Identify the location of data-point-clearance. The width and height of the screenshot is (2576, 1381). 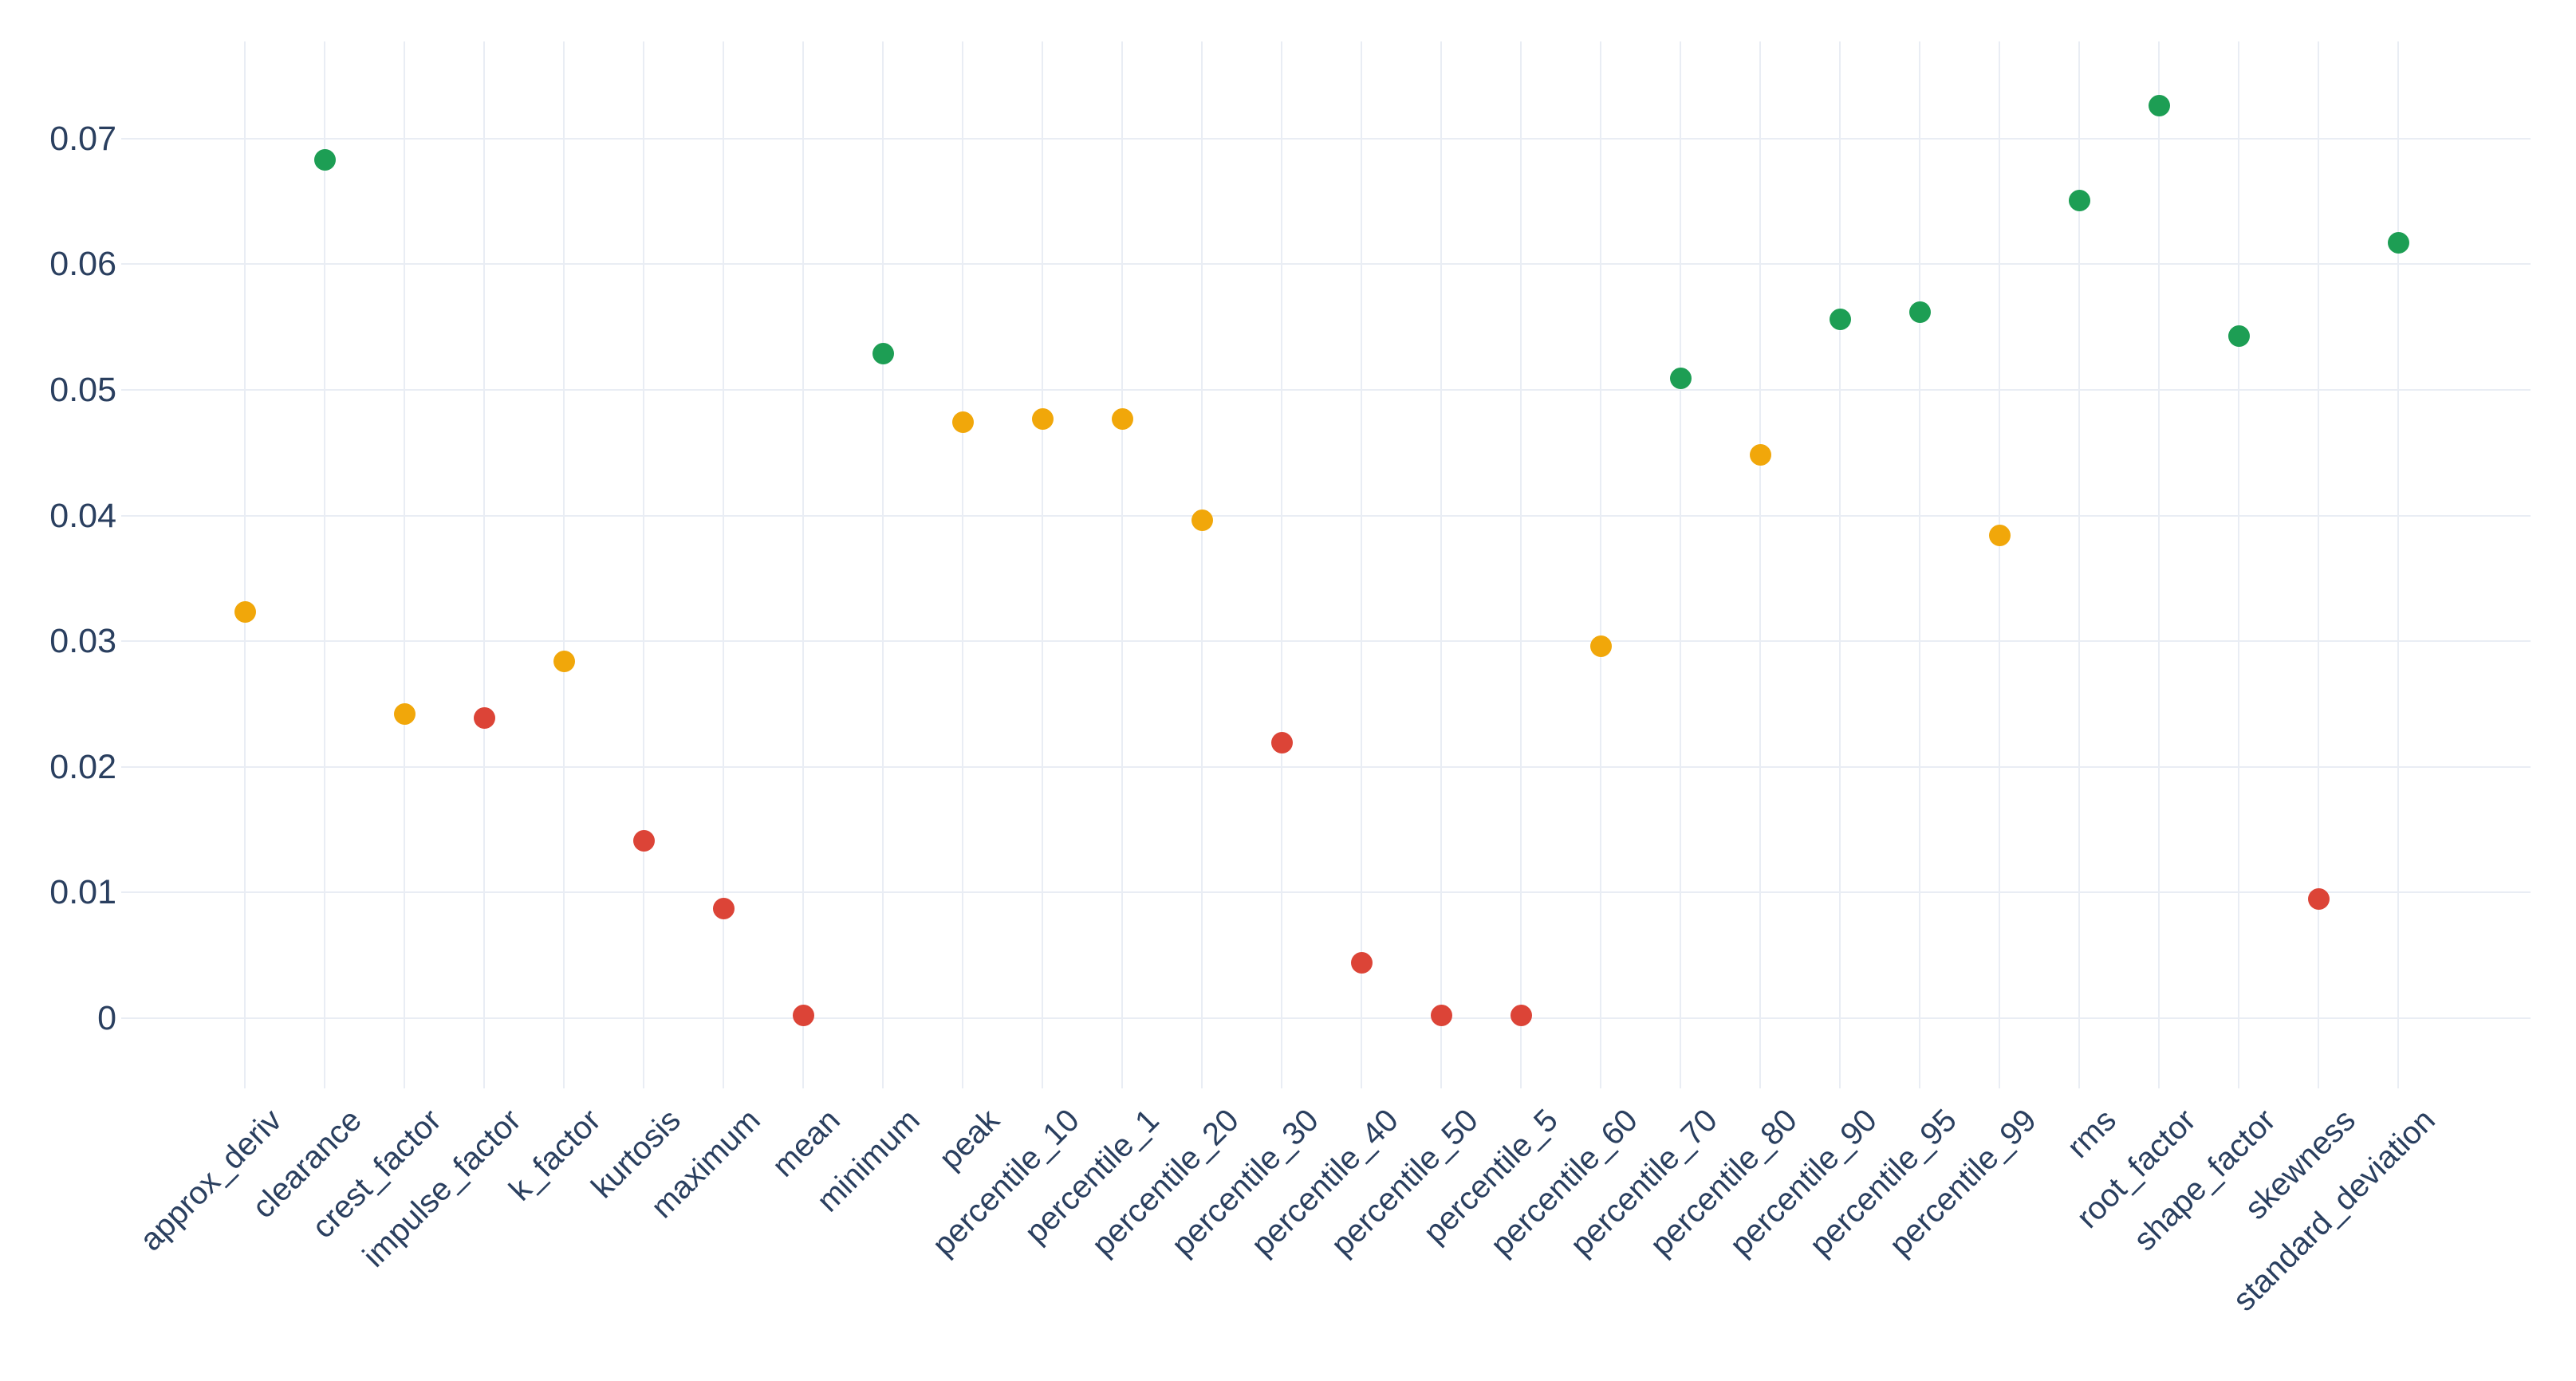
(324, 160).